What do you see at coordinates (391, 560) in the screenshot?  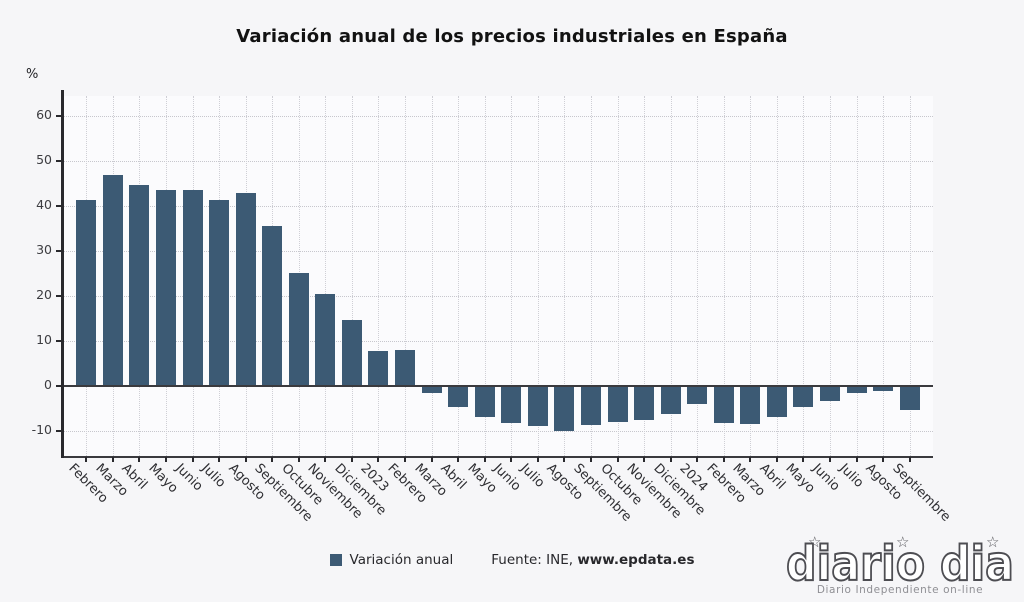 I see `legend-item: Variación anual` at bounding box center [391, 560].